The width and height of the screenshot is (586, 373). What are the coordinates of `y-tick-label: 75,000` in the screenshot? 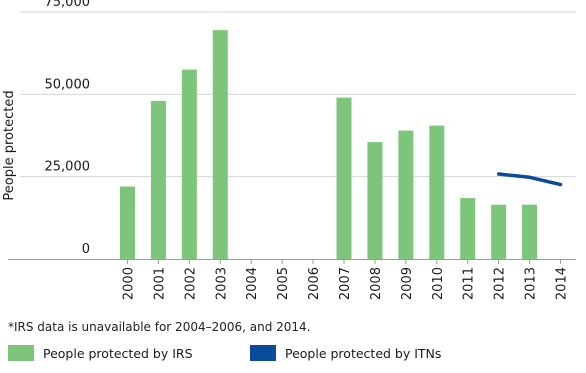 It's located at (68, 5).